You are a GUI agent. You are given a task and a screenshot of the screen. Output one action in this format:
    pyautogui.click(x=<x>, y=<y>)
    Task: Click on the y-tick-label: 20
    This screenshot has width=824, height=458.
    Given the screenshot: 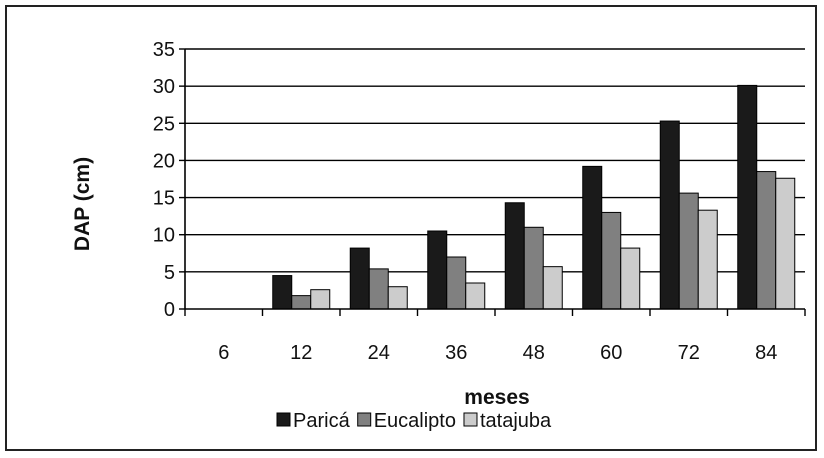 What is the action you would take?
    pyautogui.click(x=164, y=161)
    